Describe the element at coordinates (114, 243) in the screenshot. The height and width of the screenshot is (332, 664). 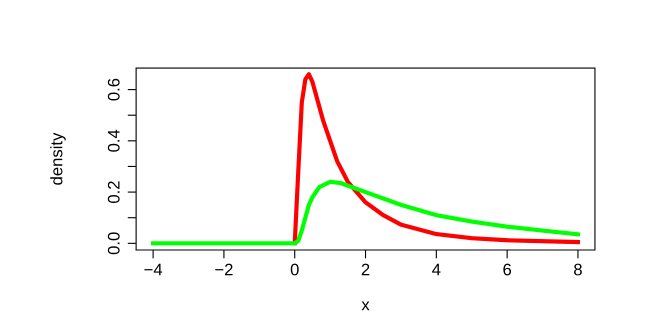
I see `y-tick-label: 0.0` at that location.